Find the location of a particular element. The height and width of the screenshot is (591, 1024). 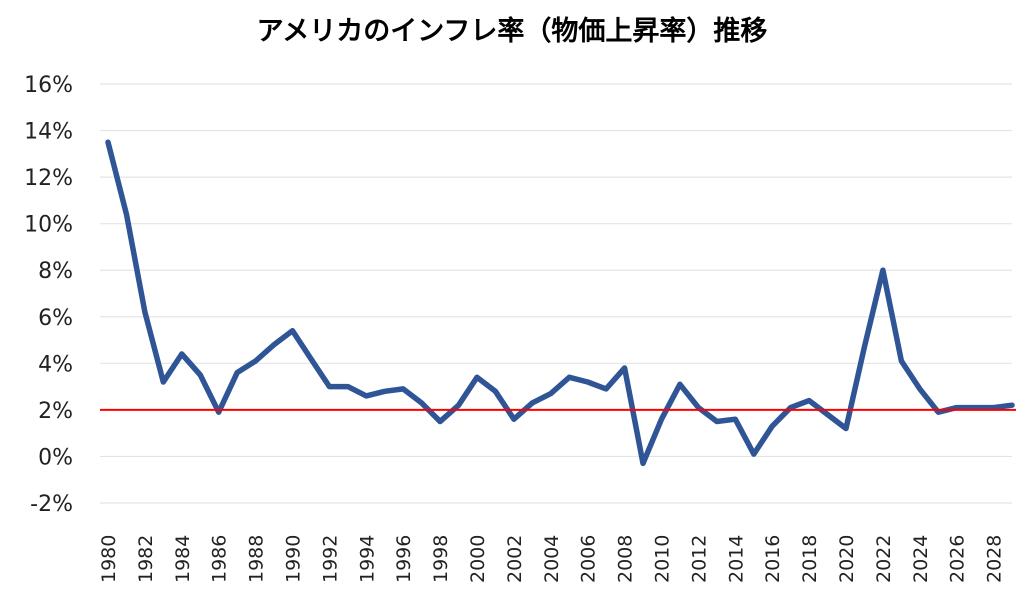

x-tick-label: 2012 is located at coordinates (699, 559).